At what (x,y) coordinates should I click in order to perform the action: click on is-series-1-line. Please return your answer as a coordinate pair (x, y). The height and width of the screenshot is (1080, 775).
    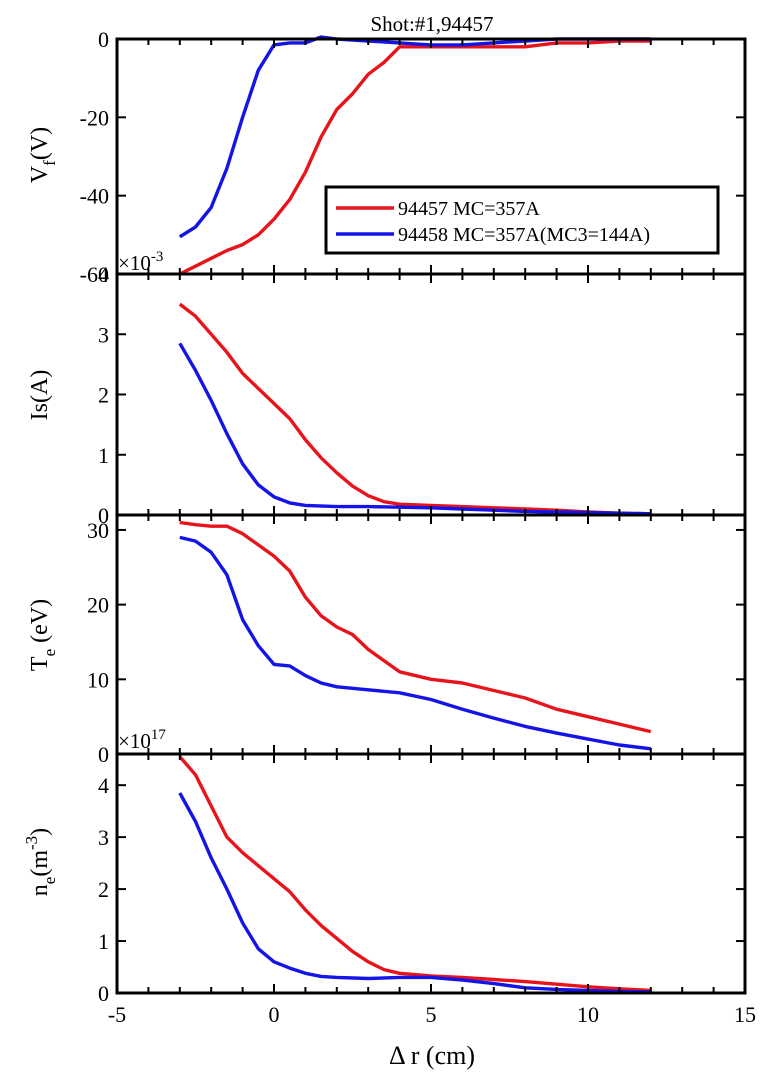
    Looking at the image, I should click on (414, 409).